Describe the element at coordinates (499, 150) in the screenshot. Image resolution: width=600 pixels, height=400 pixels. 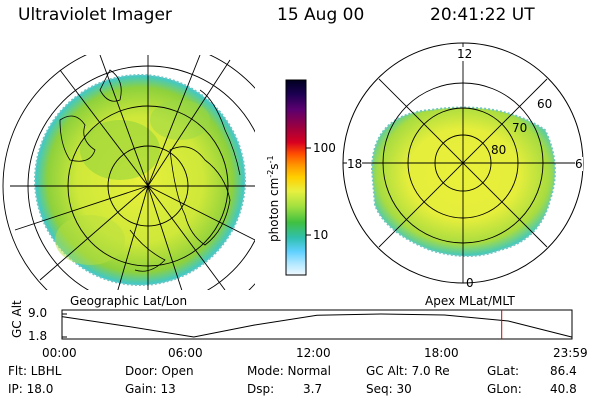
I see `mlat-label-80: 80` at that location.